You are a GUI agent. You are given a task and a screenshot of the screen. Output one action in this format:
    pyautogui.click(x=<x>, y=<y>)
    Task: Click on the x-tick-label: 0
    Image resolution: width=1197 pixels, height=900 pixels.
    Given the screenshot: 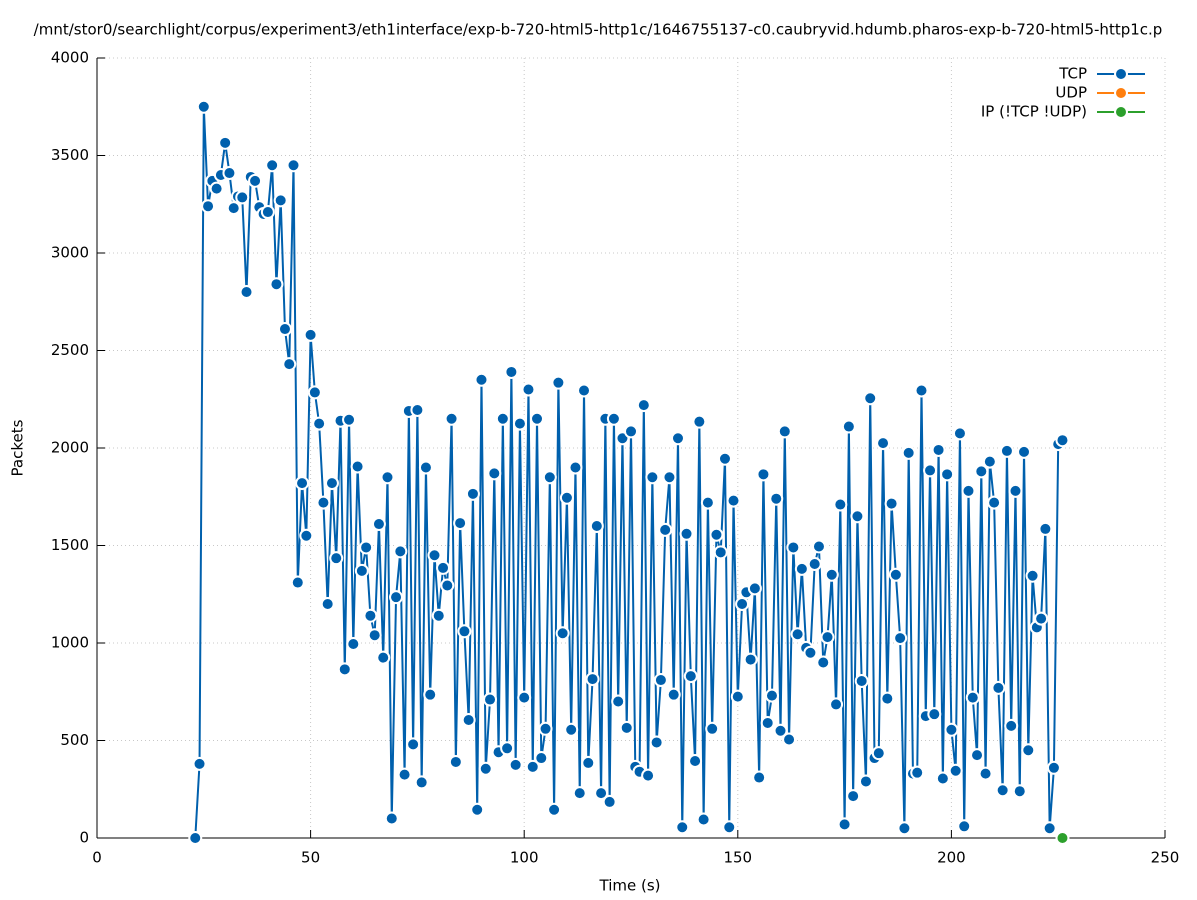 What is the action you would take?
    pyautogui.click(x=97, y=858)
    